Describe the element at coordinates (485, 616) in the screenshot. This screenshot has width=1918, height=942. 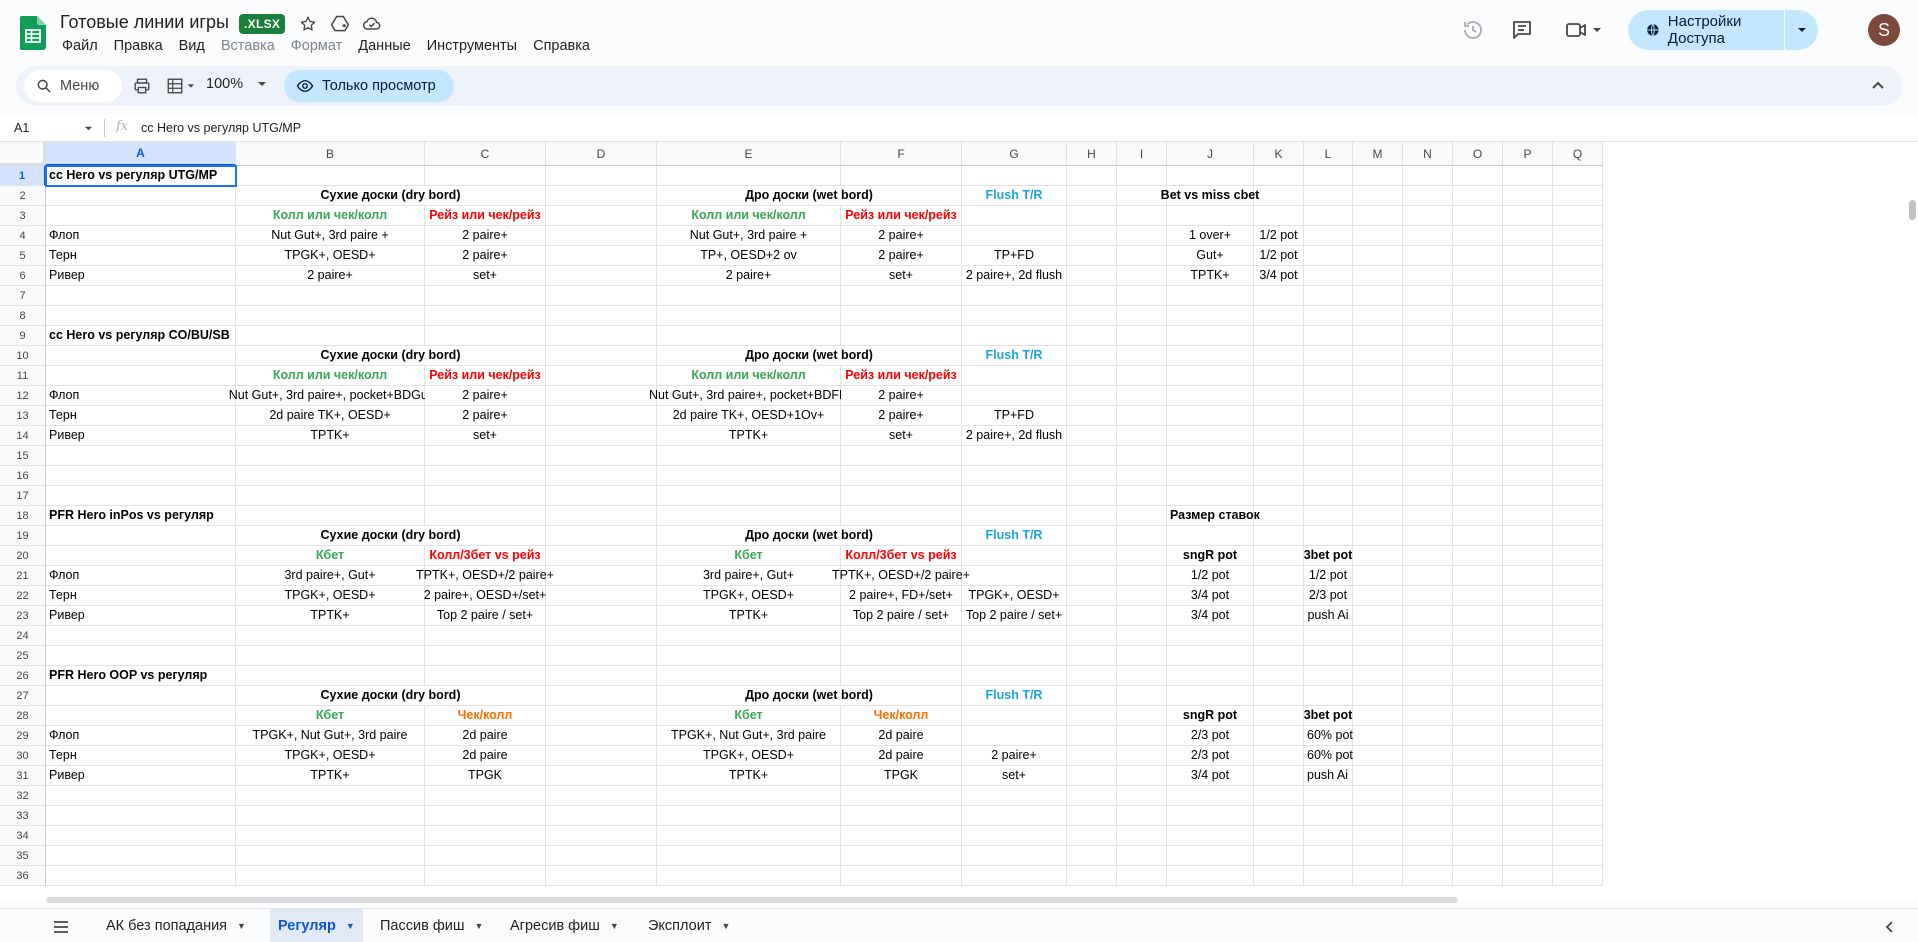
I see `cell-c23: Top 2 paire / set+` at that location.